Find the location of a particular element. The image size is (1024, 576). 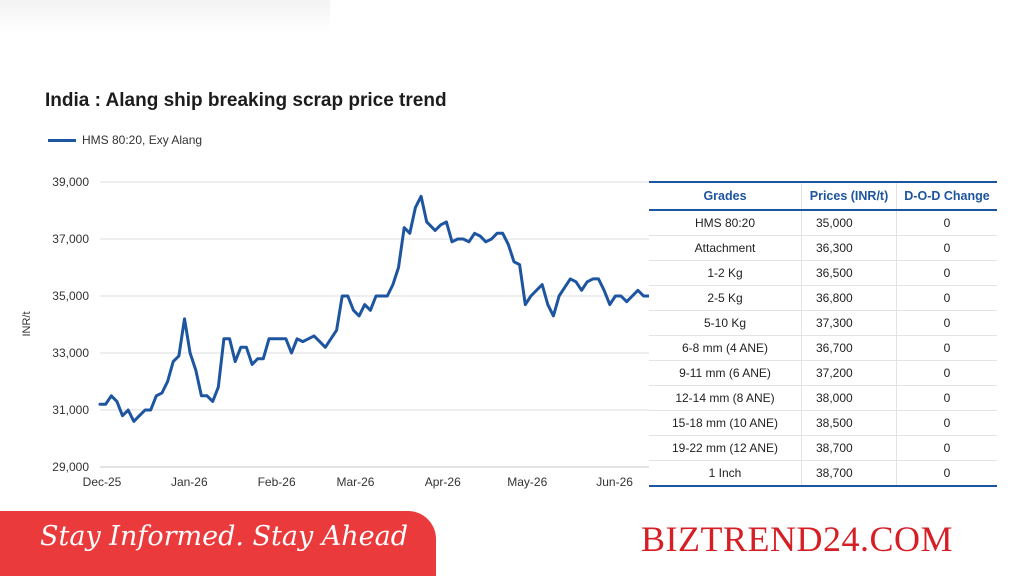

price-cell: 36,800 is located at coordinates (849, 298).